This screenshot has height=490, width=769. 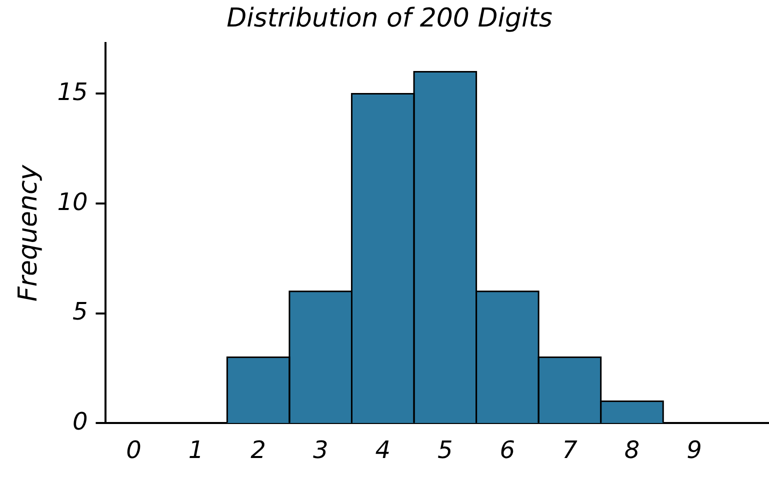 I want to click on y-tick-label: 15, so click(x=72, y=92).